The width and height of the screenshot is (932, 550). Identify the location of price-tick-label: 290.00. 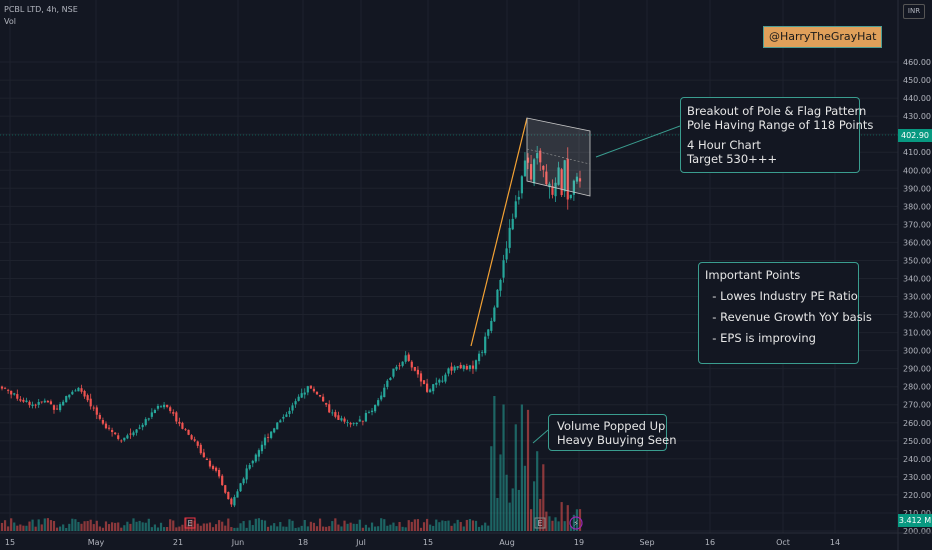
(917, 369).